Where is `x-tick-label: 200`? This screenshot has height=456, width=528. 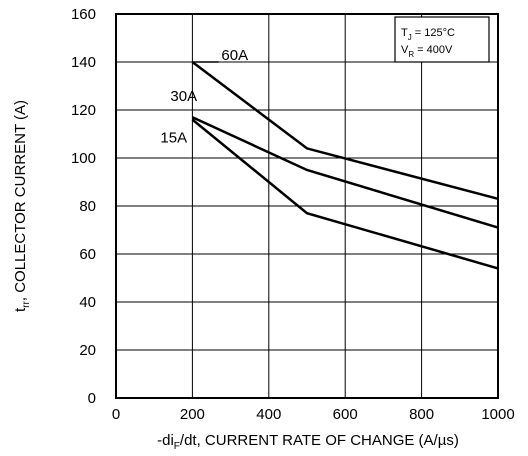
x-tick-label: 200 is located at coordinates (192, 414).